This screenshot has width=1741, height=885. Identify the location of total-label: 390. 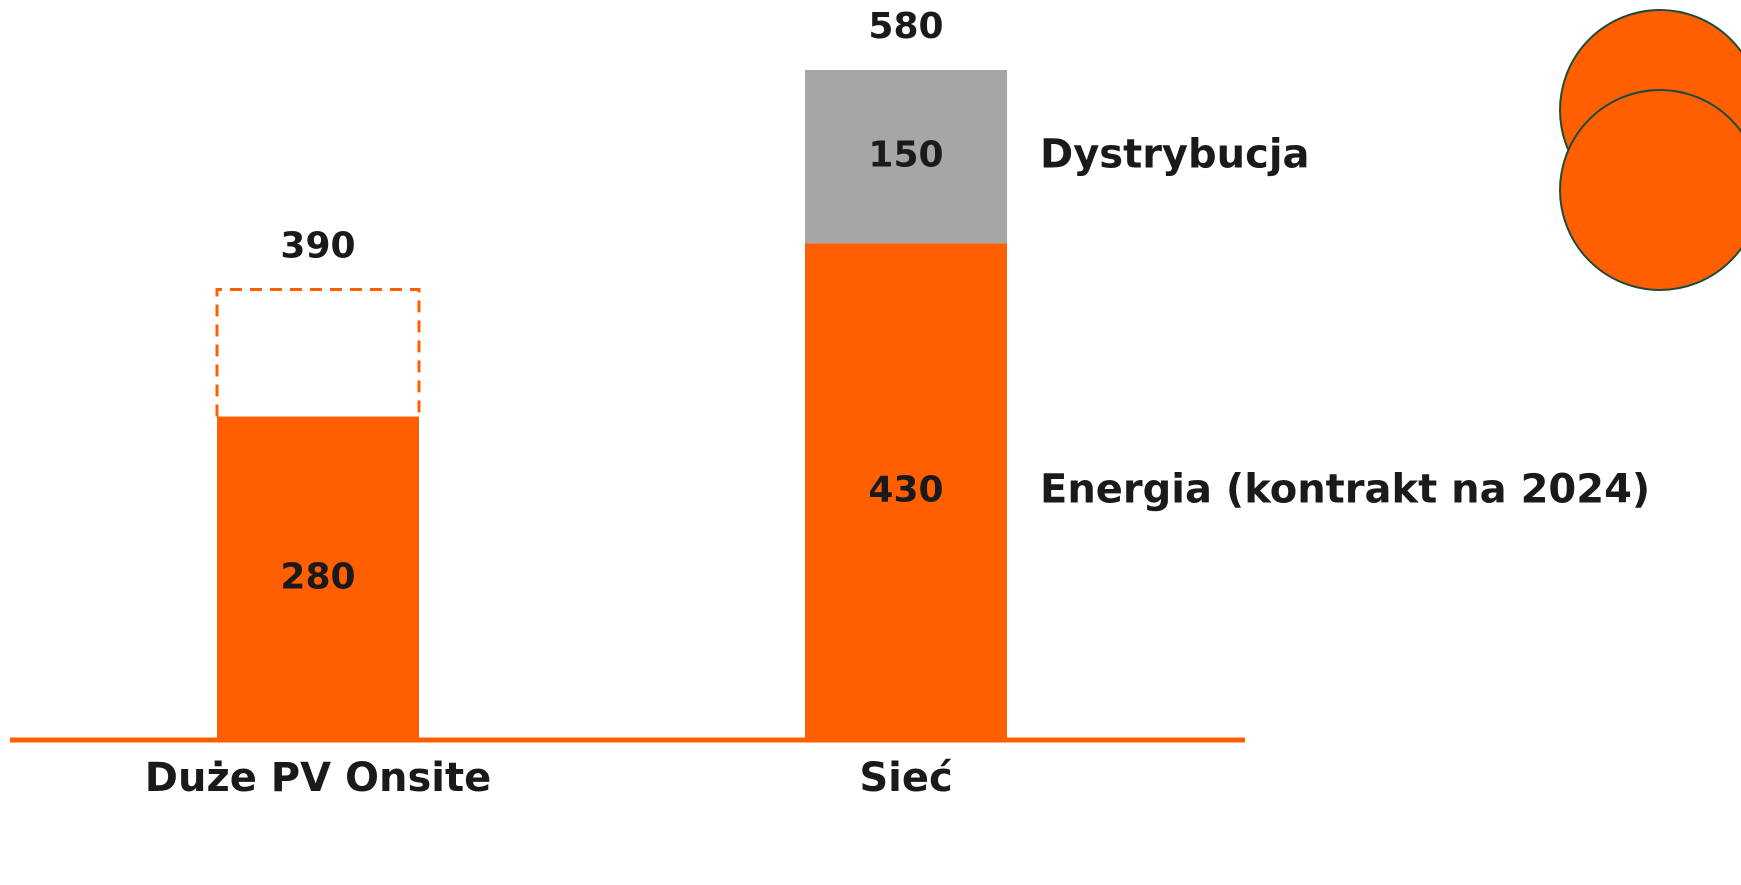
(317, 245).